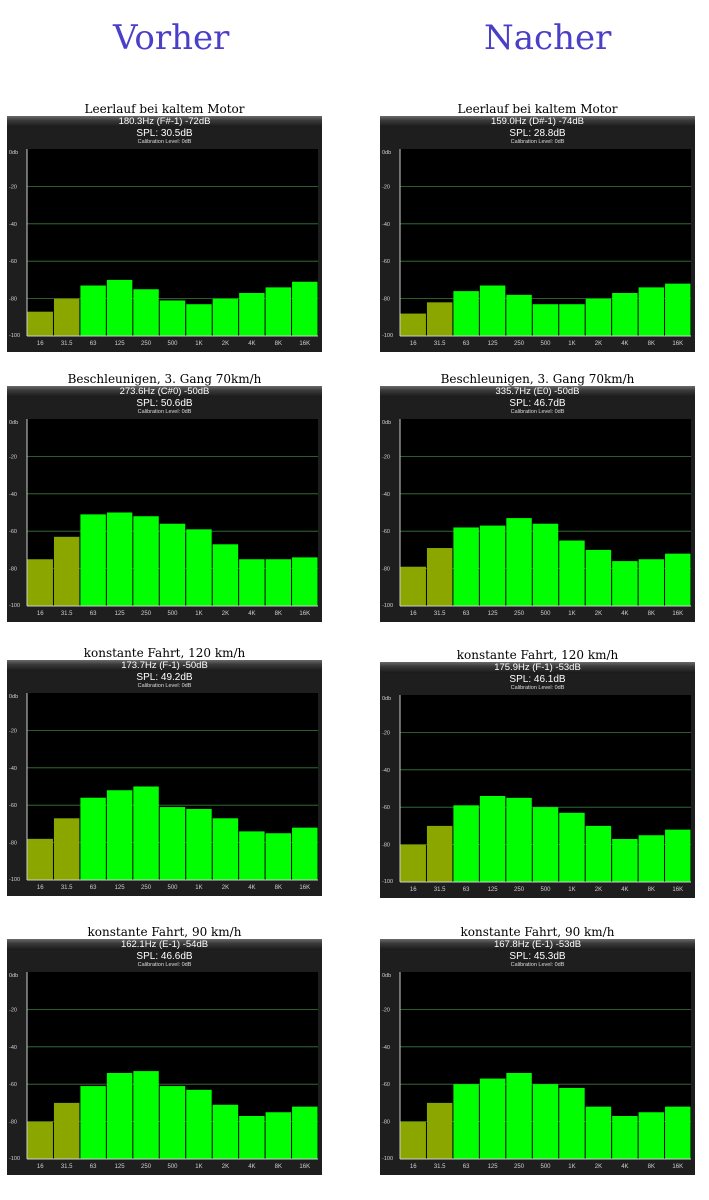 This screenshot has width=709, height=1200. What do you see at coordinates (548, 38) in the screenshot?
I see `column-title-after: Nacher` at bounding box center [548, 38].